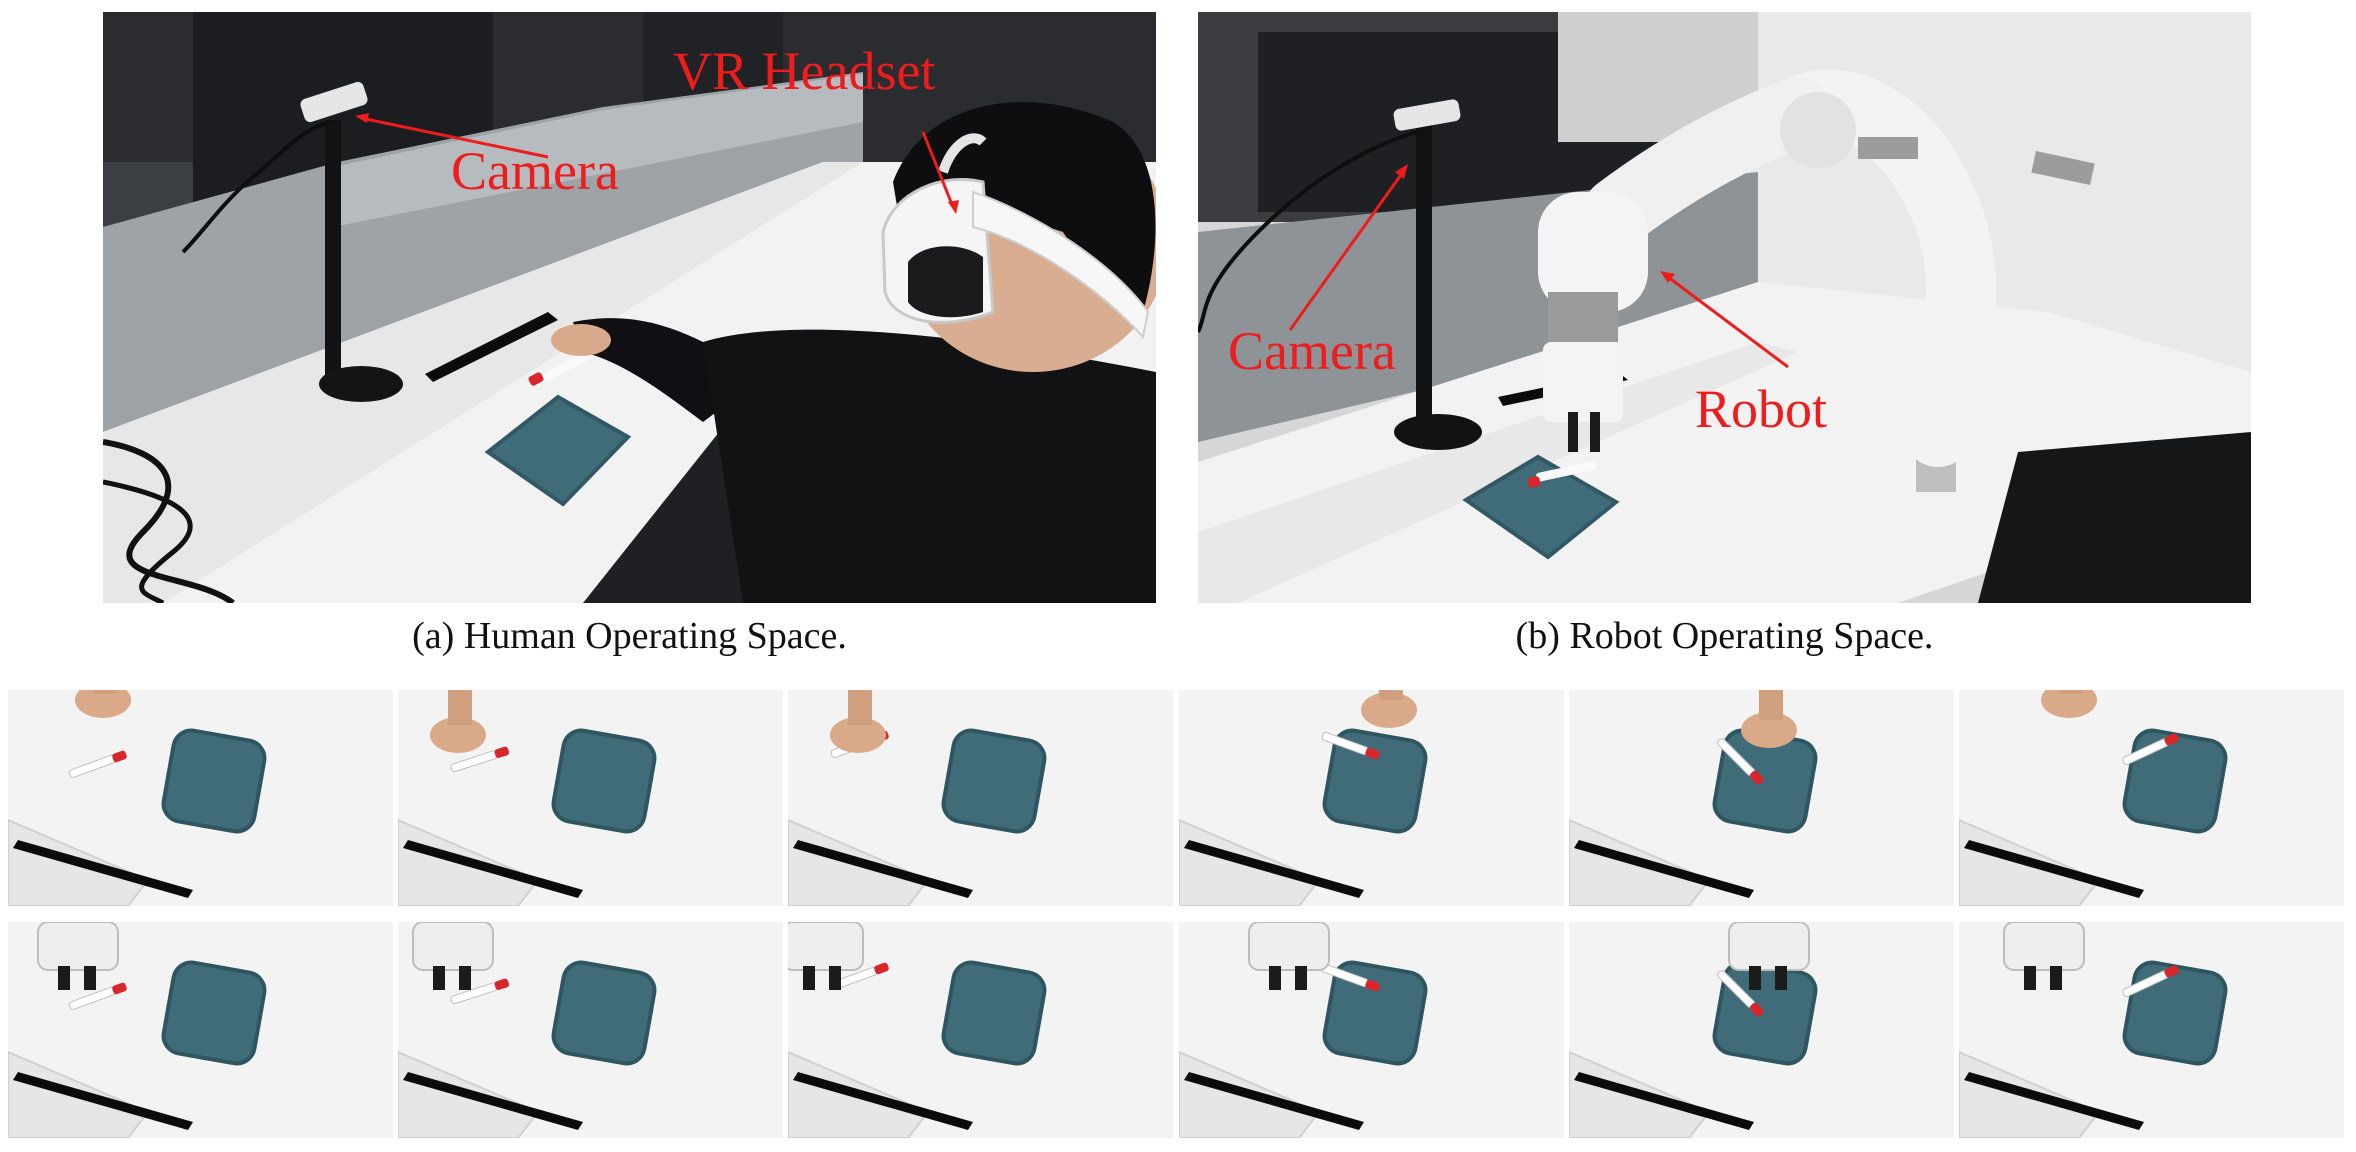  Describe the element at coordinates (1724, 636) in the screenshot. I see `caption-robot-operating-space: (b) Robot Operating Space.` at that location.